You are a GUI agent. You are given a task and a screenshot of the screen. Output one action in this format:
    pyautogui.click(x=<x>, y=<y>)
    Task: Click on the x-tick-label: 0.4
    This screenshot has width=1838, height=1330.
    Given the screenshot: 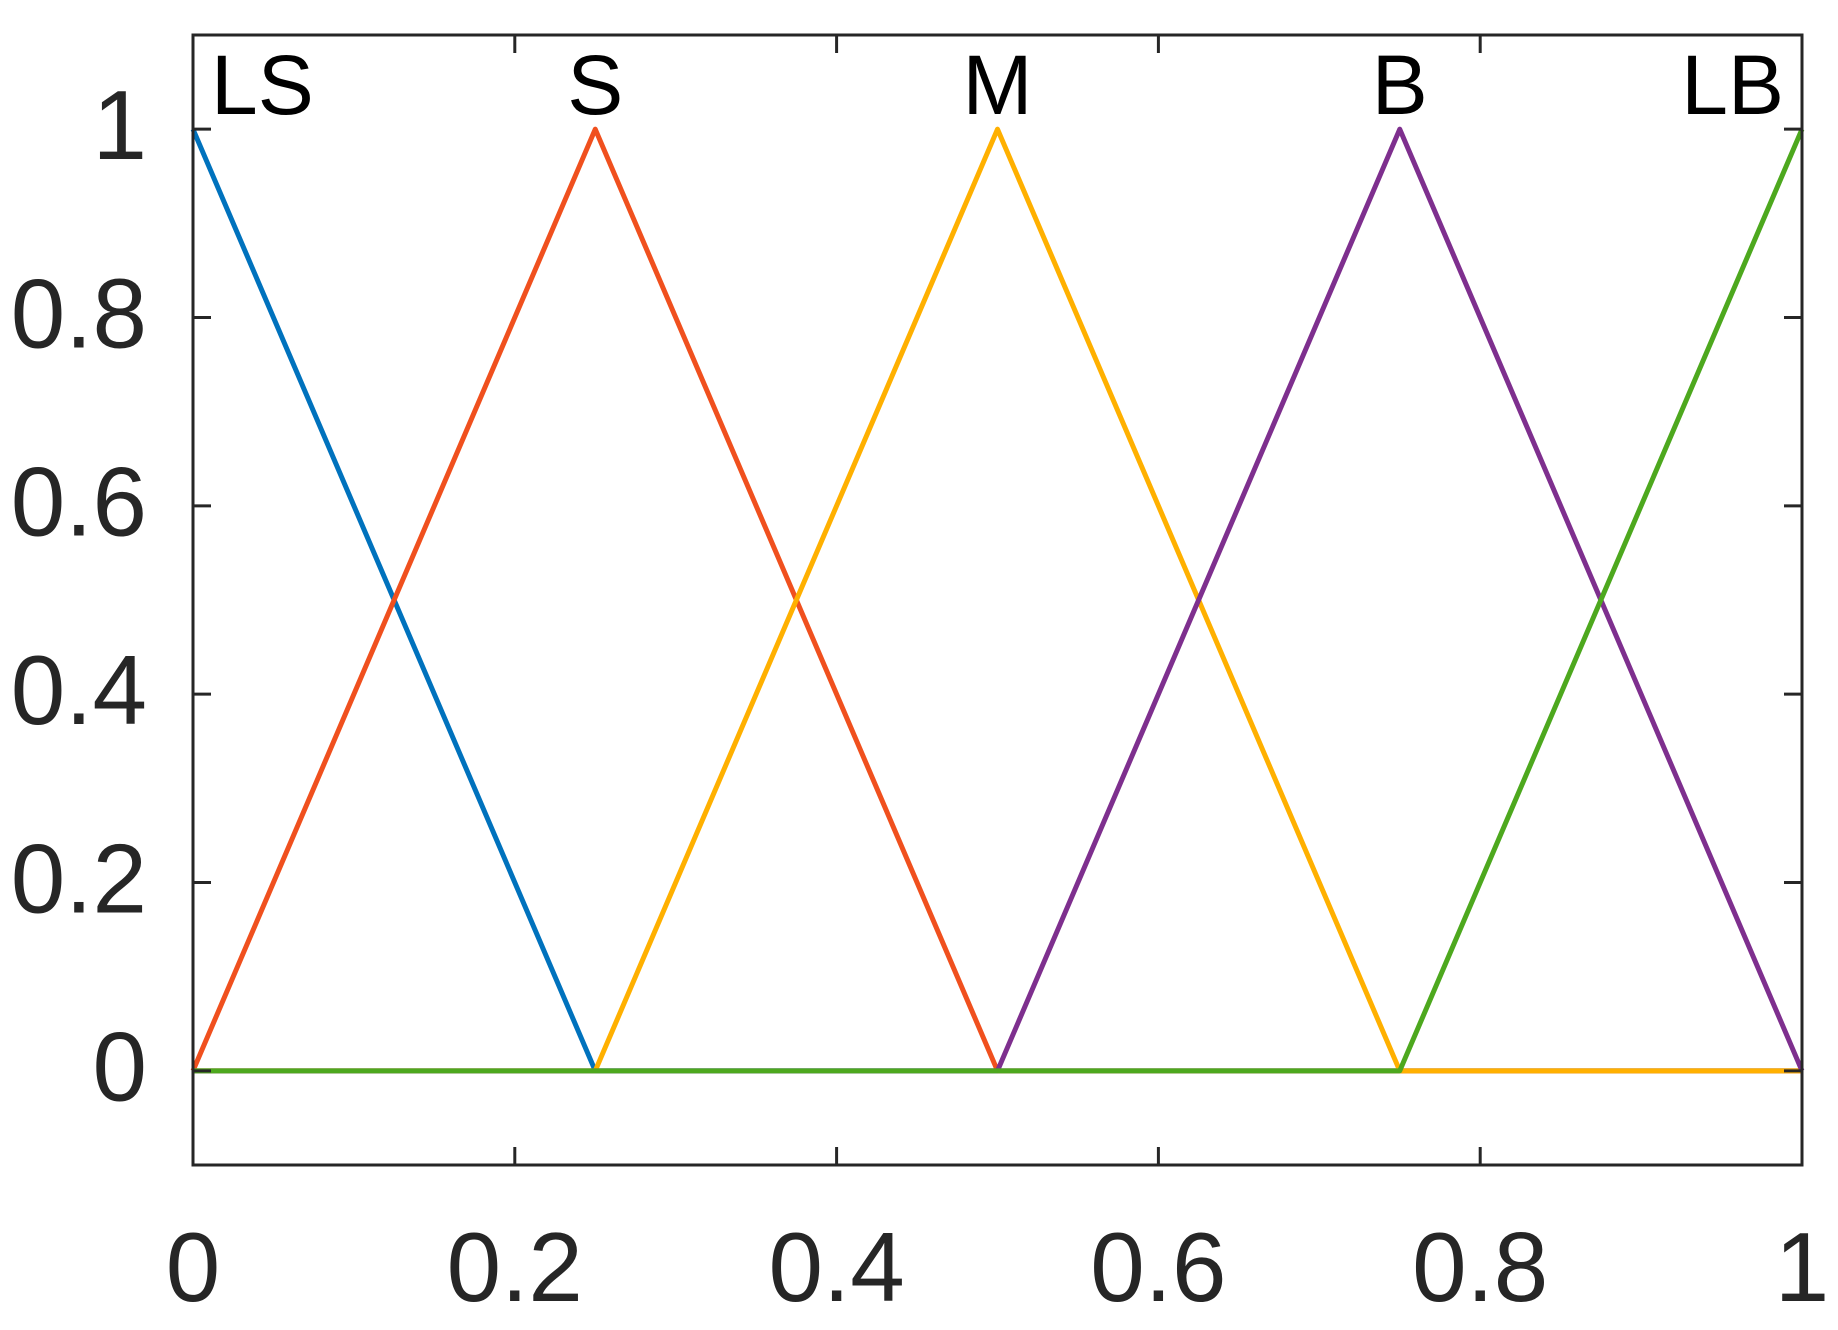 What is the action you would take?
    pyautogui.click(x=836, y=1267)
    